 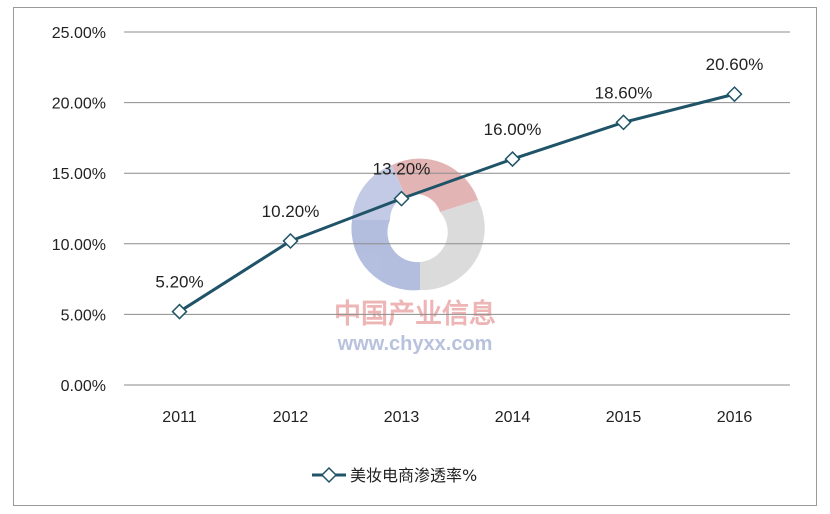 What do you see at coordinates (413, 475) in the screenshot?
I see `legend-label: 美妆电商渗透率%` at bounding box center [413, 475].